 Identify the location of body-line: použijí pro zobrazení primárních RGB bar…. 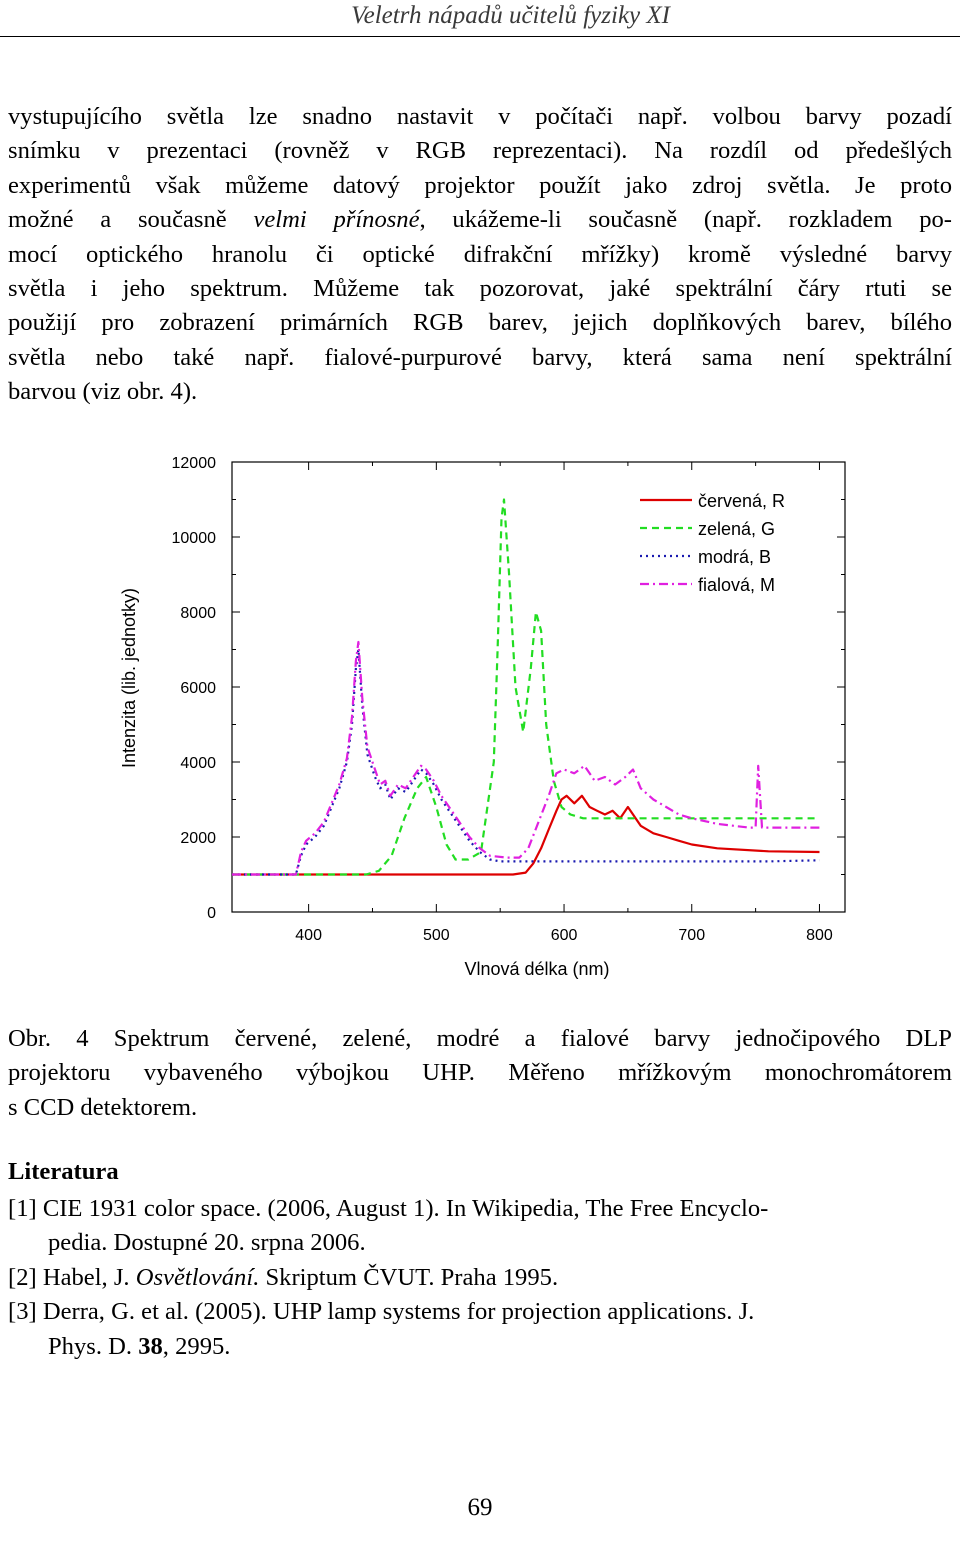
(480, 323).